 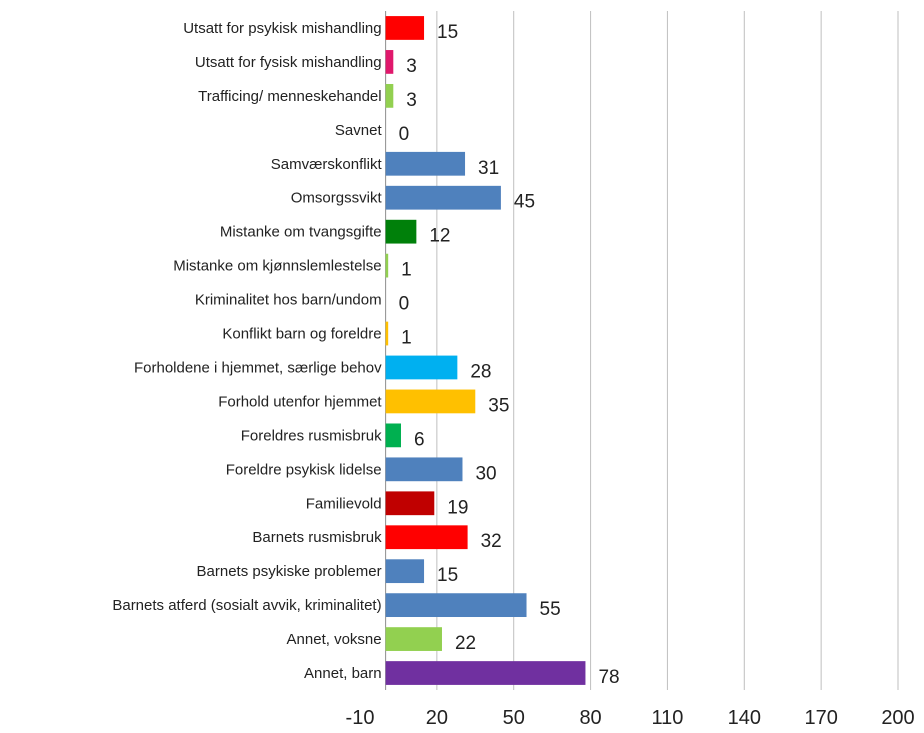 I want to click on data-label: 30, so click(x=485, y=473).